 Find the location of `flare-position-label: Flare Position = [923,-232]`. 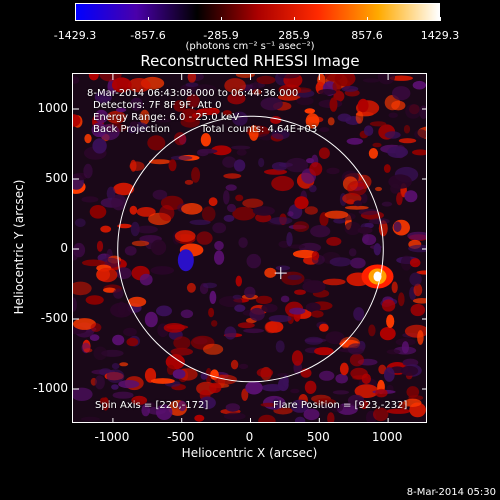

flare-position-label: Flare Position = [923,-232] is located at coordinates (340, 405).